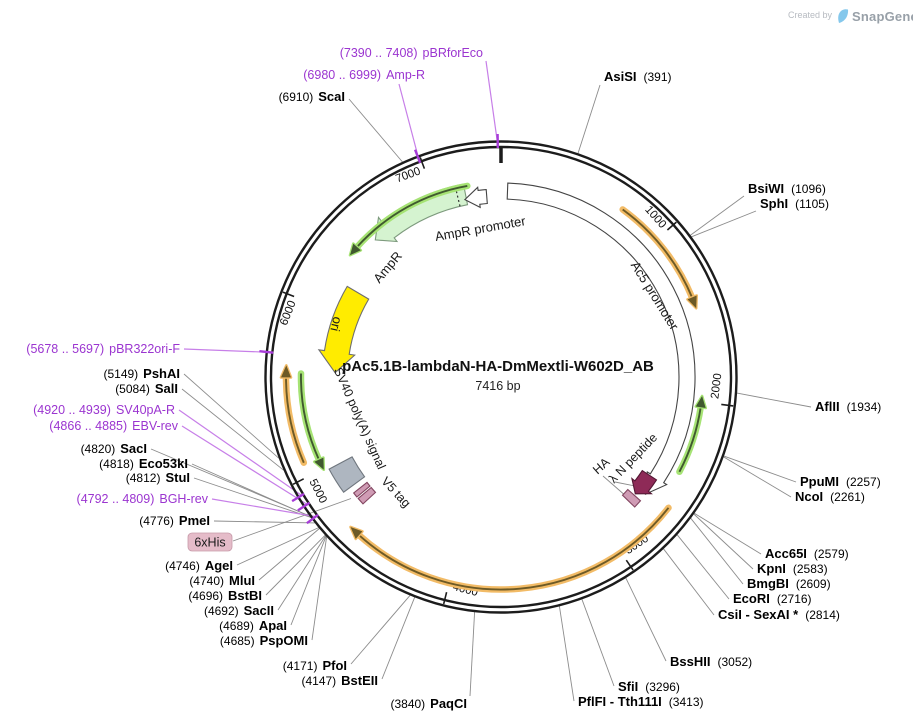 The width and height of the screenshot is (913, 719). What do you see at coordinates (356, 533) in the screenshot?
I see `orf-bottom-orange-head-core` at bounding box center [356, 533].